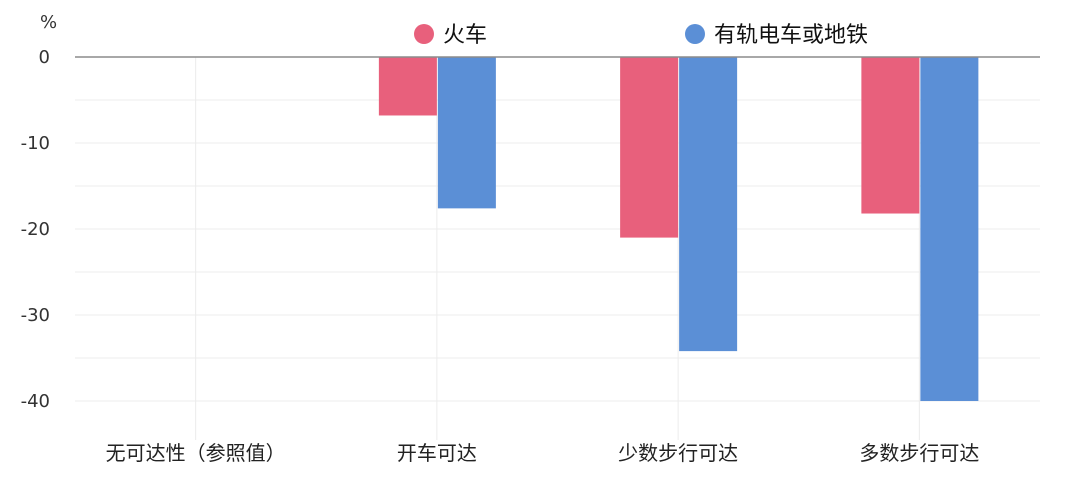 This screenshot has height=496, width=1080. I want to click on legend-marker-tram-metro, so click(695, 34).